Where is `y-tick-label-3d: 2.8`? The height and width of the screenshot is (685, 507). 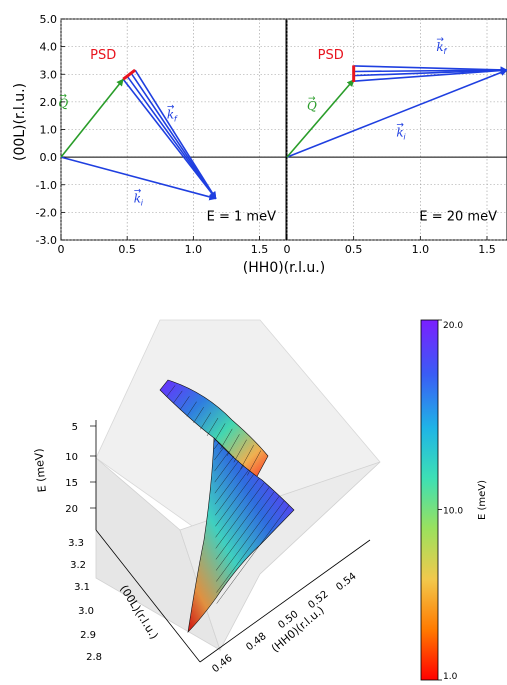 y-tick-label-3d: 2.8 is located at coordinates (94, 657).